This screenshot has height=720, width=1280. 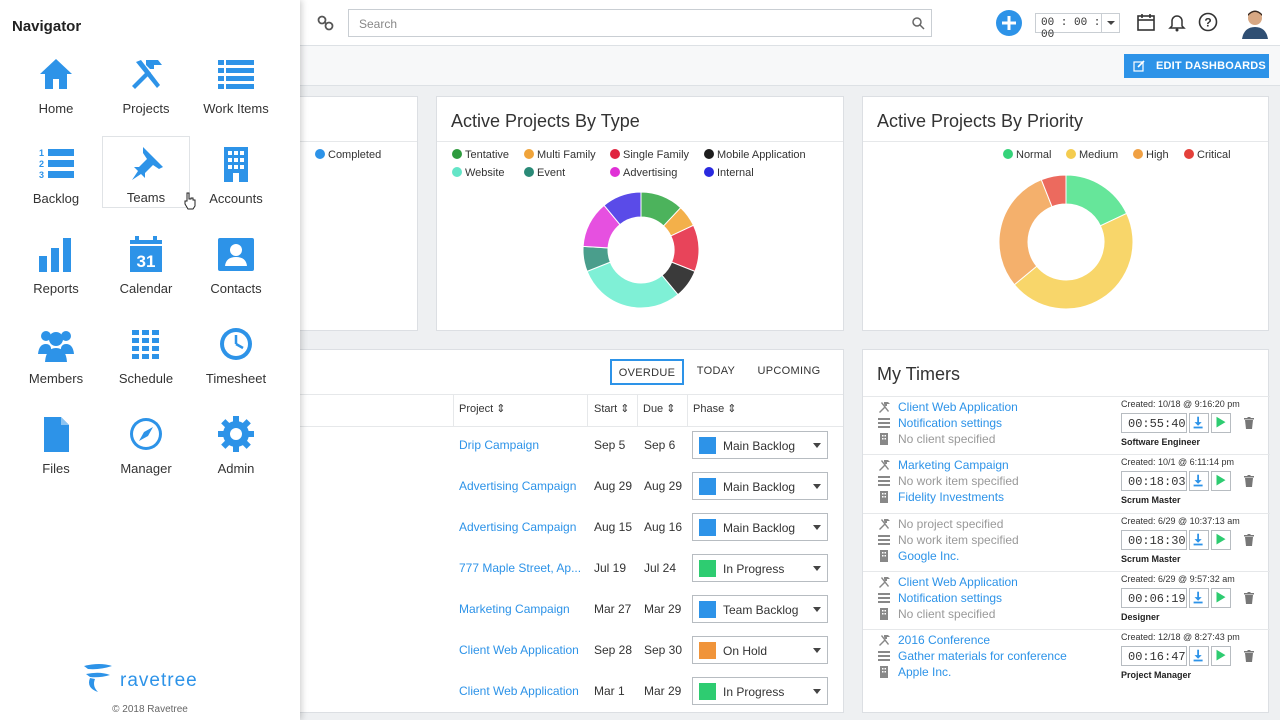 What do you see at coordinates (1053, 191) in the screenshot?
I see `donut-slice-critical` at bounding box center [1053, 191].